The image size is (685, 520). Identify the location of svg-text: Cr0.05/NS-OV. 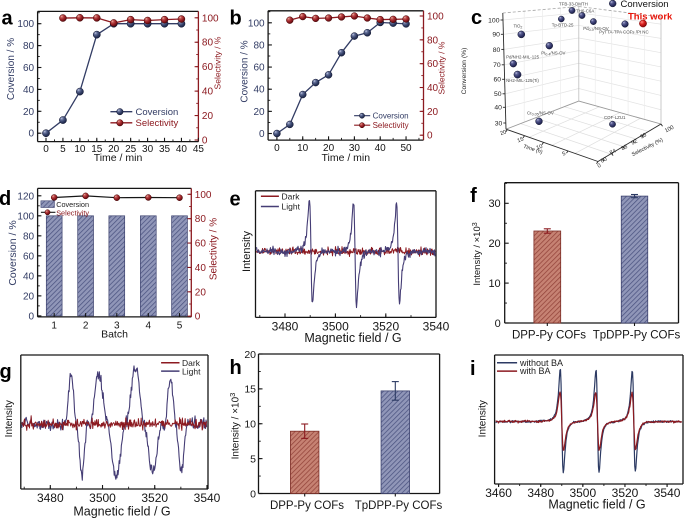
(540, 114).